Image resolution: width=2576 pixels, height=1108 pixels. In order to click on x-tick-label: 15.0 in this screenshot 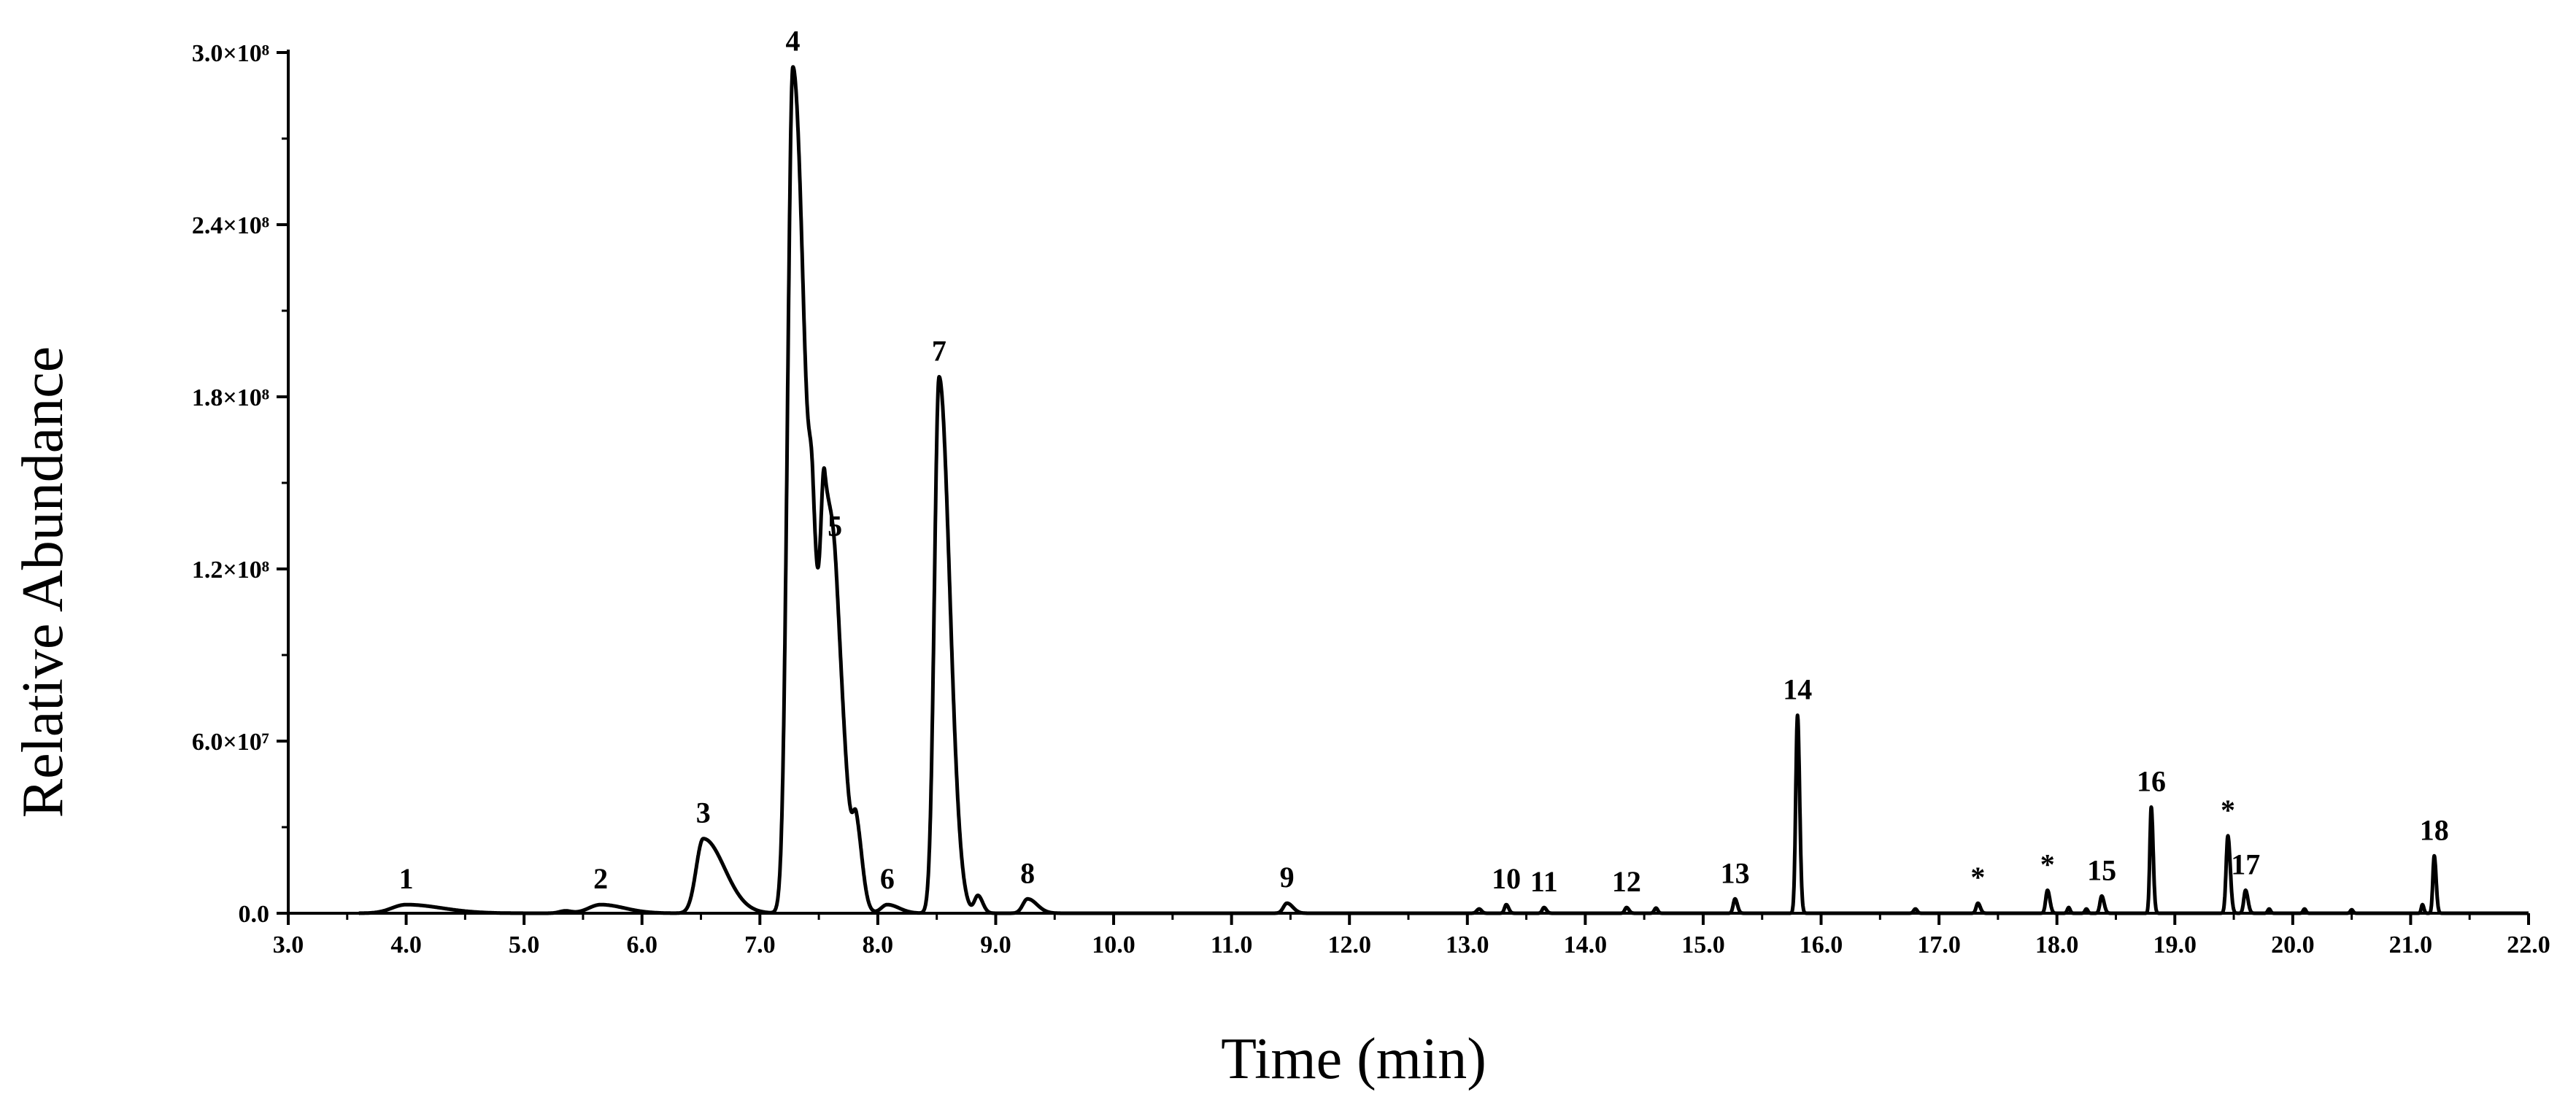, I will do `click(1703, 944)`.